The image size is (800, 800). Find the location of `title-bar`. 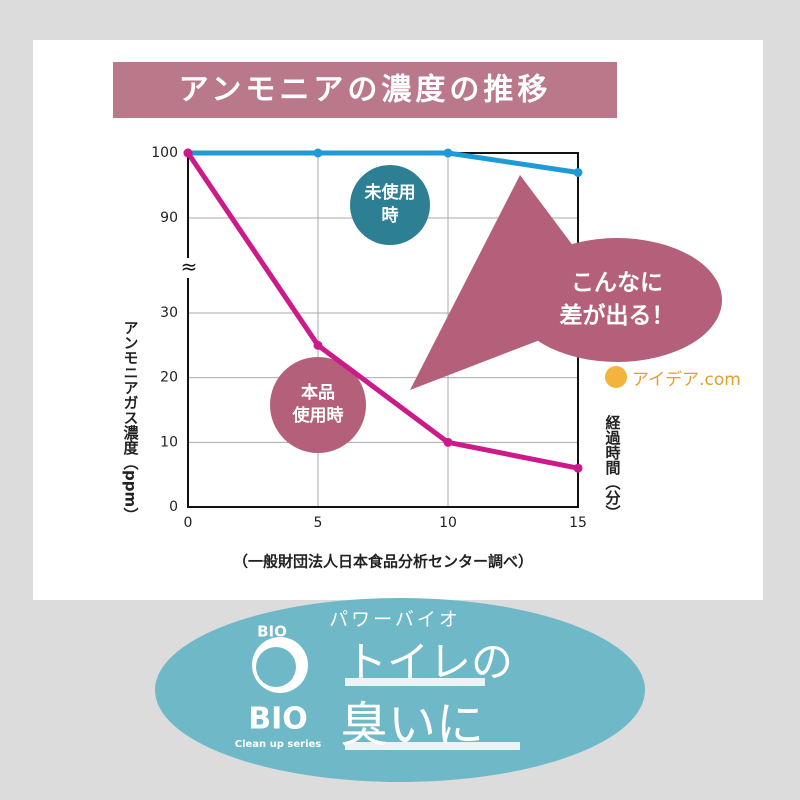

title-bar is located at coordinates (365, 90).